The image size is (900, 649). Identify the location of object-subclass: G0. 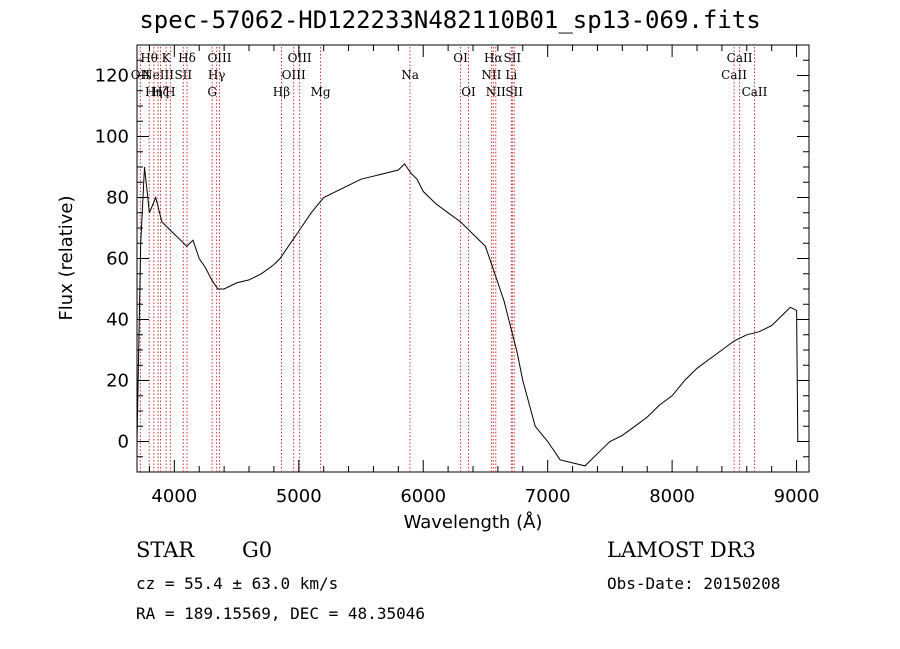
(257, 550).